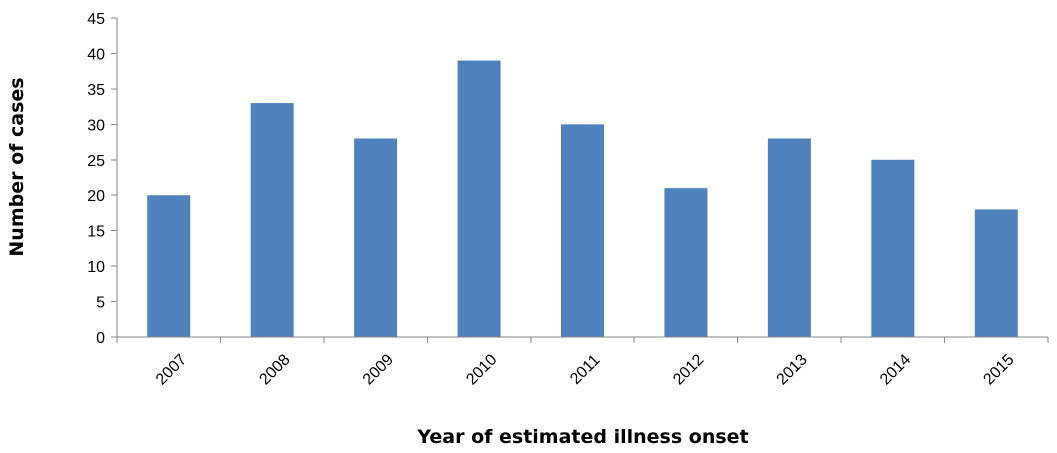  I want to click on bar-2007, so click(169, 266).